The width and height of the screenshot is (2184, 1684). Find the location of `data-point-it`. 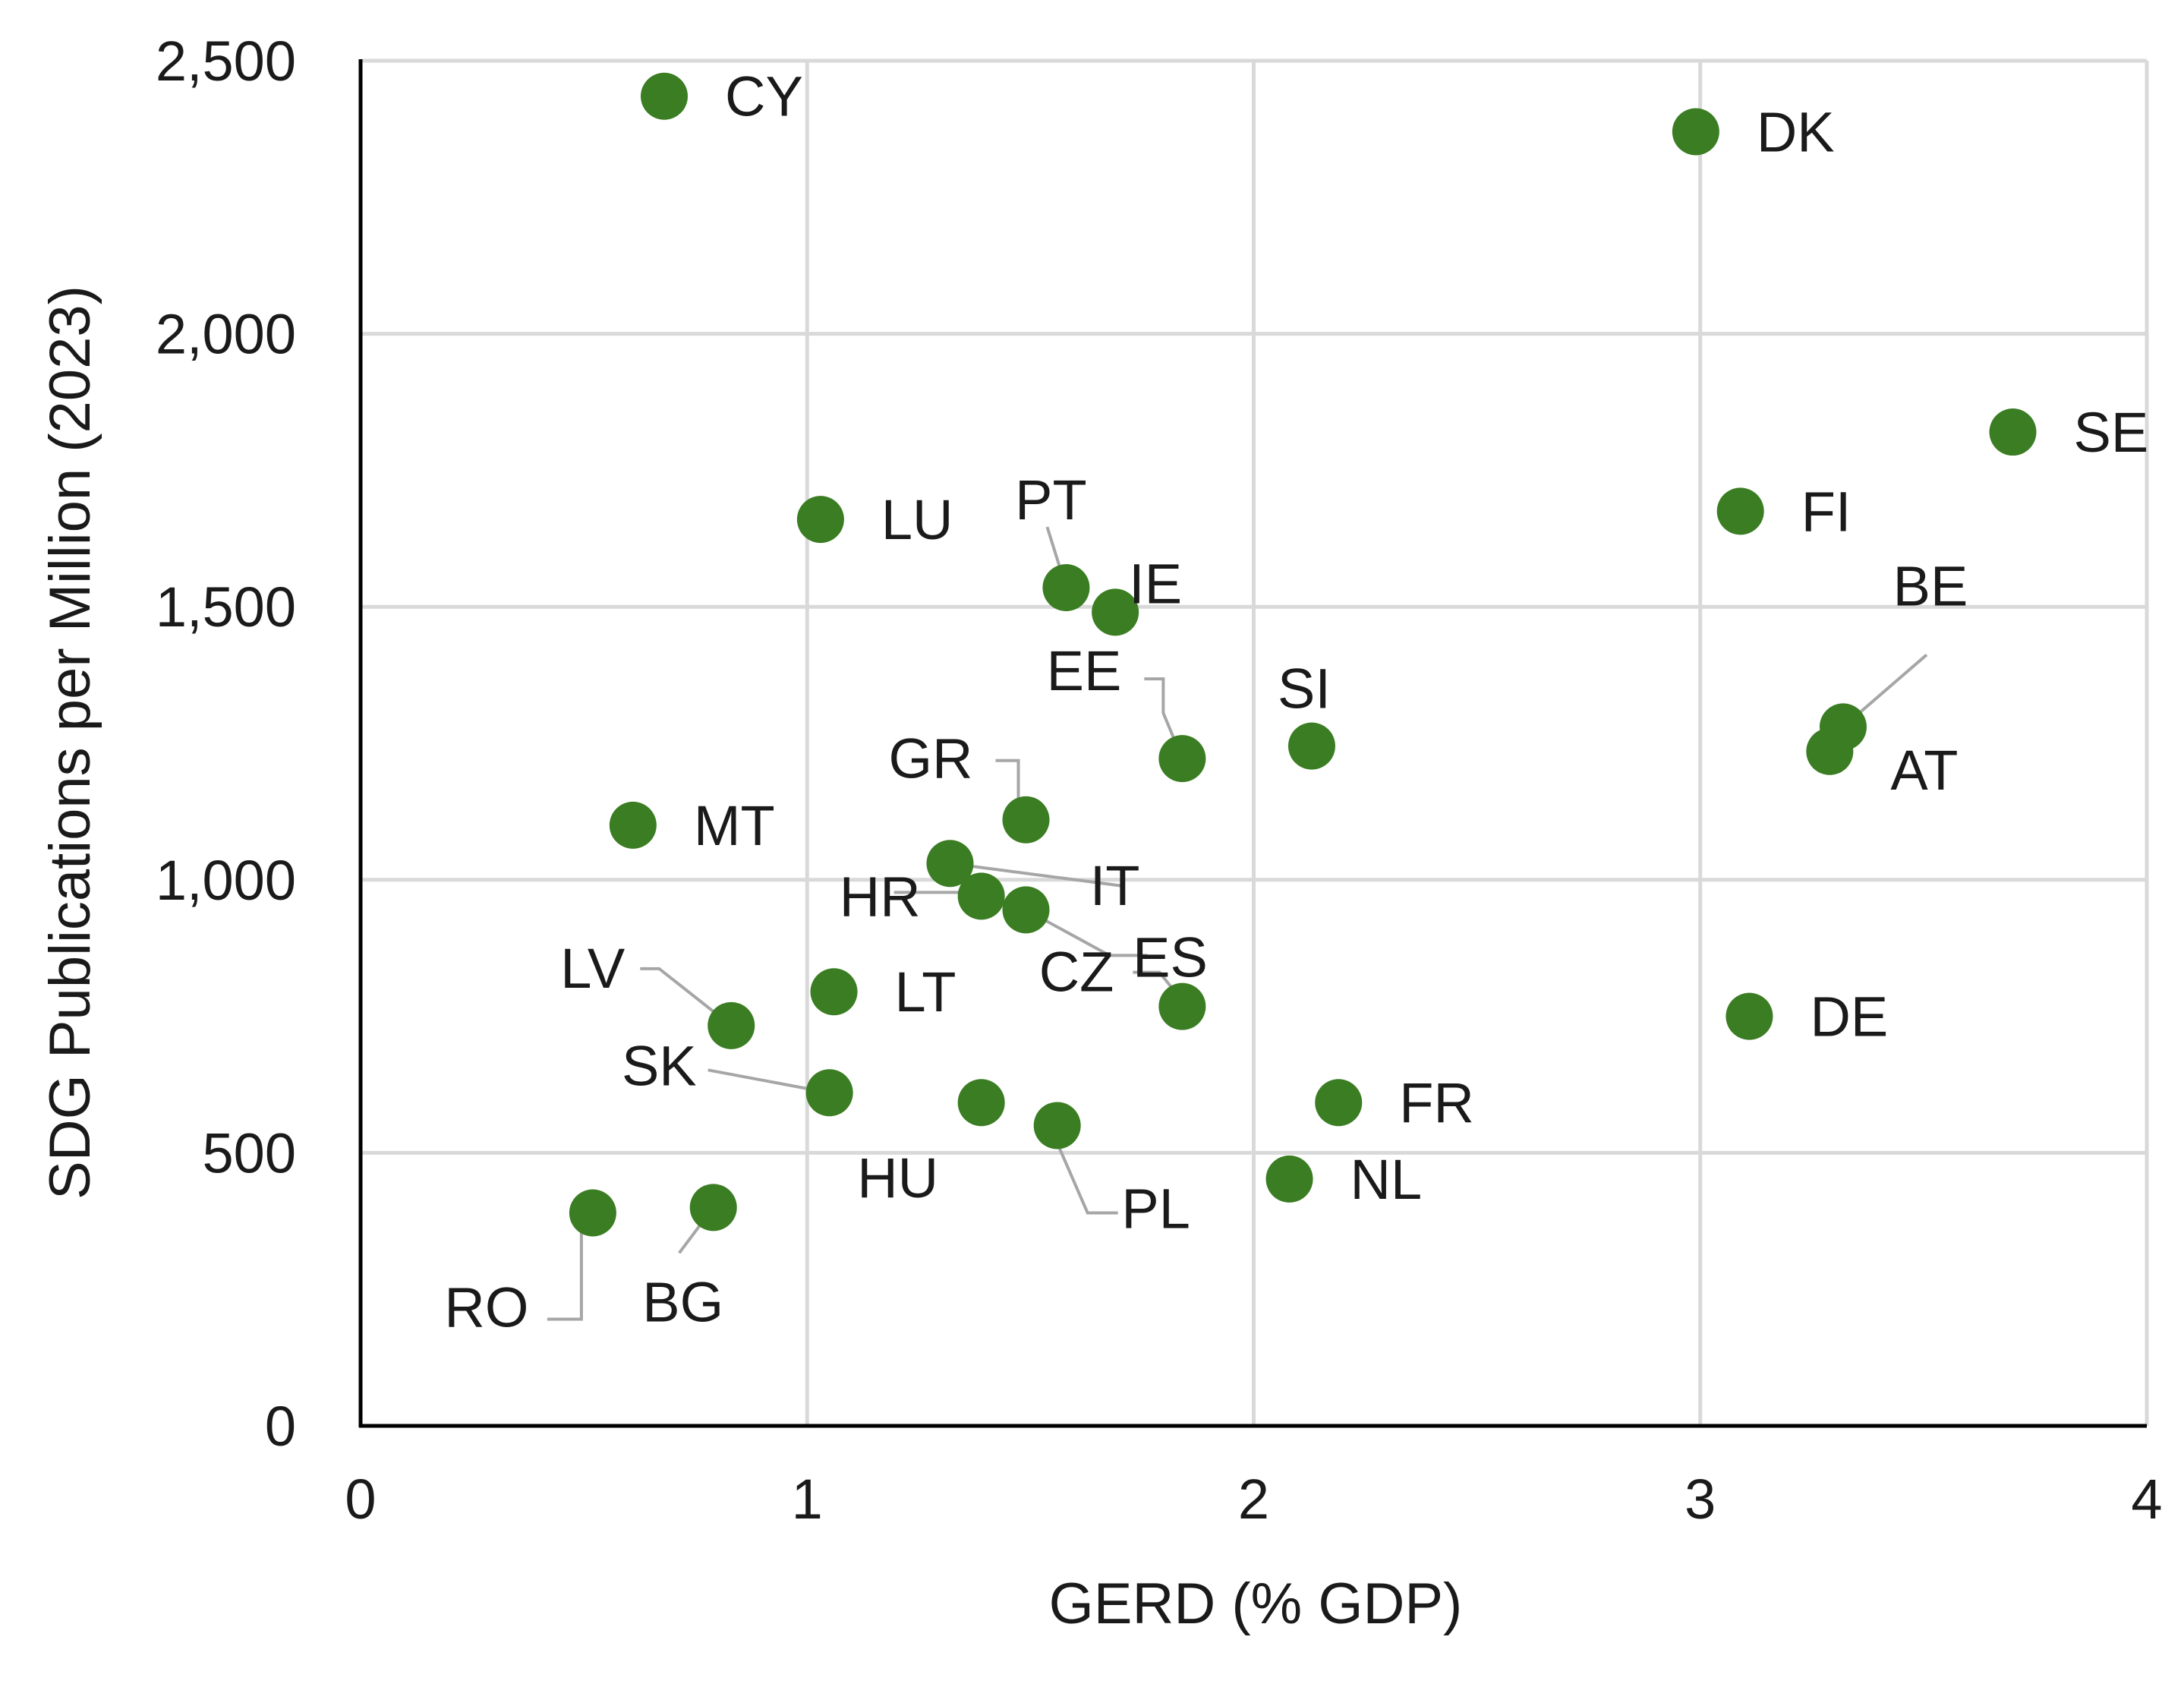

data-point-it is located at coordinates (950, 864).